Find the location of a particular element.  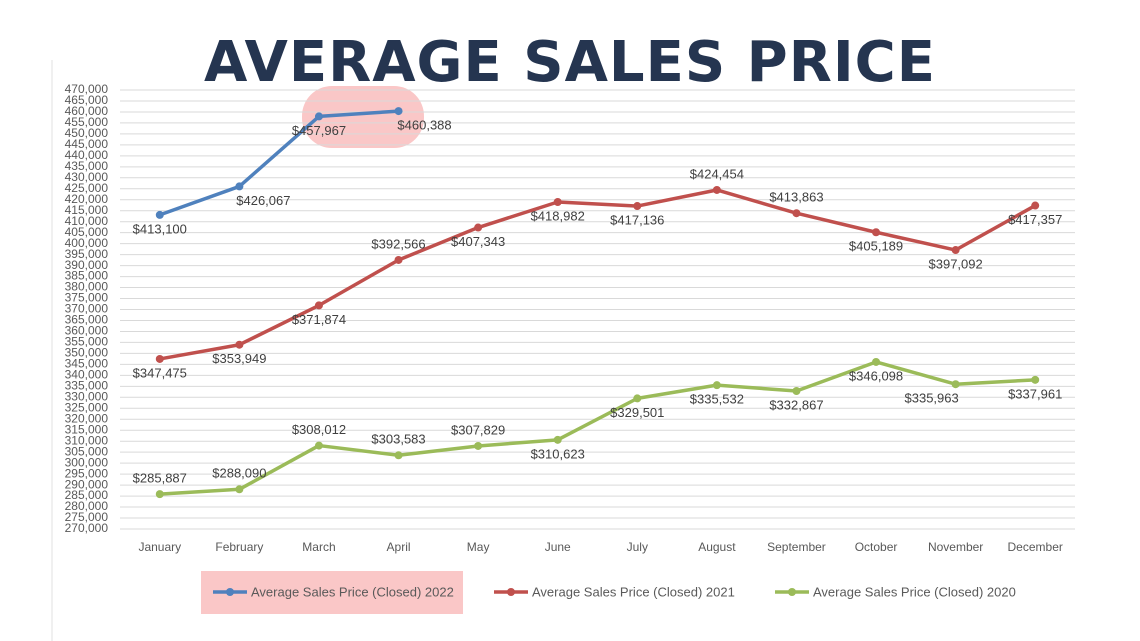

data-label: $346,098 is located at coordinates (876, 375).